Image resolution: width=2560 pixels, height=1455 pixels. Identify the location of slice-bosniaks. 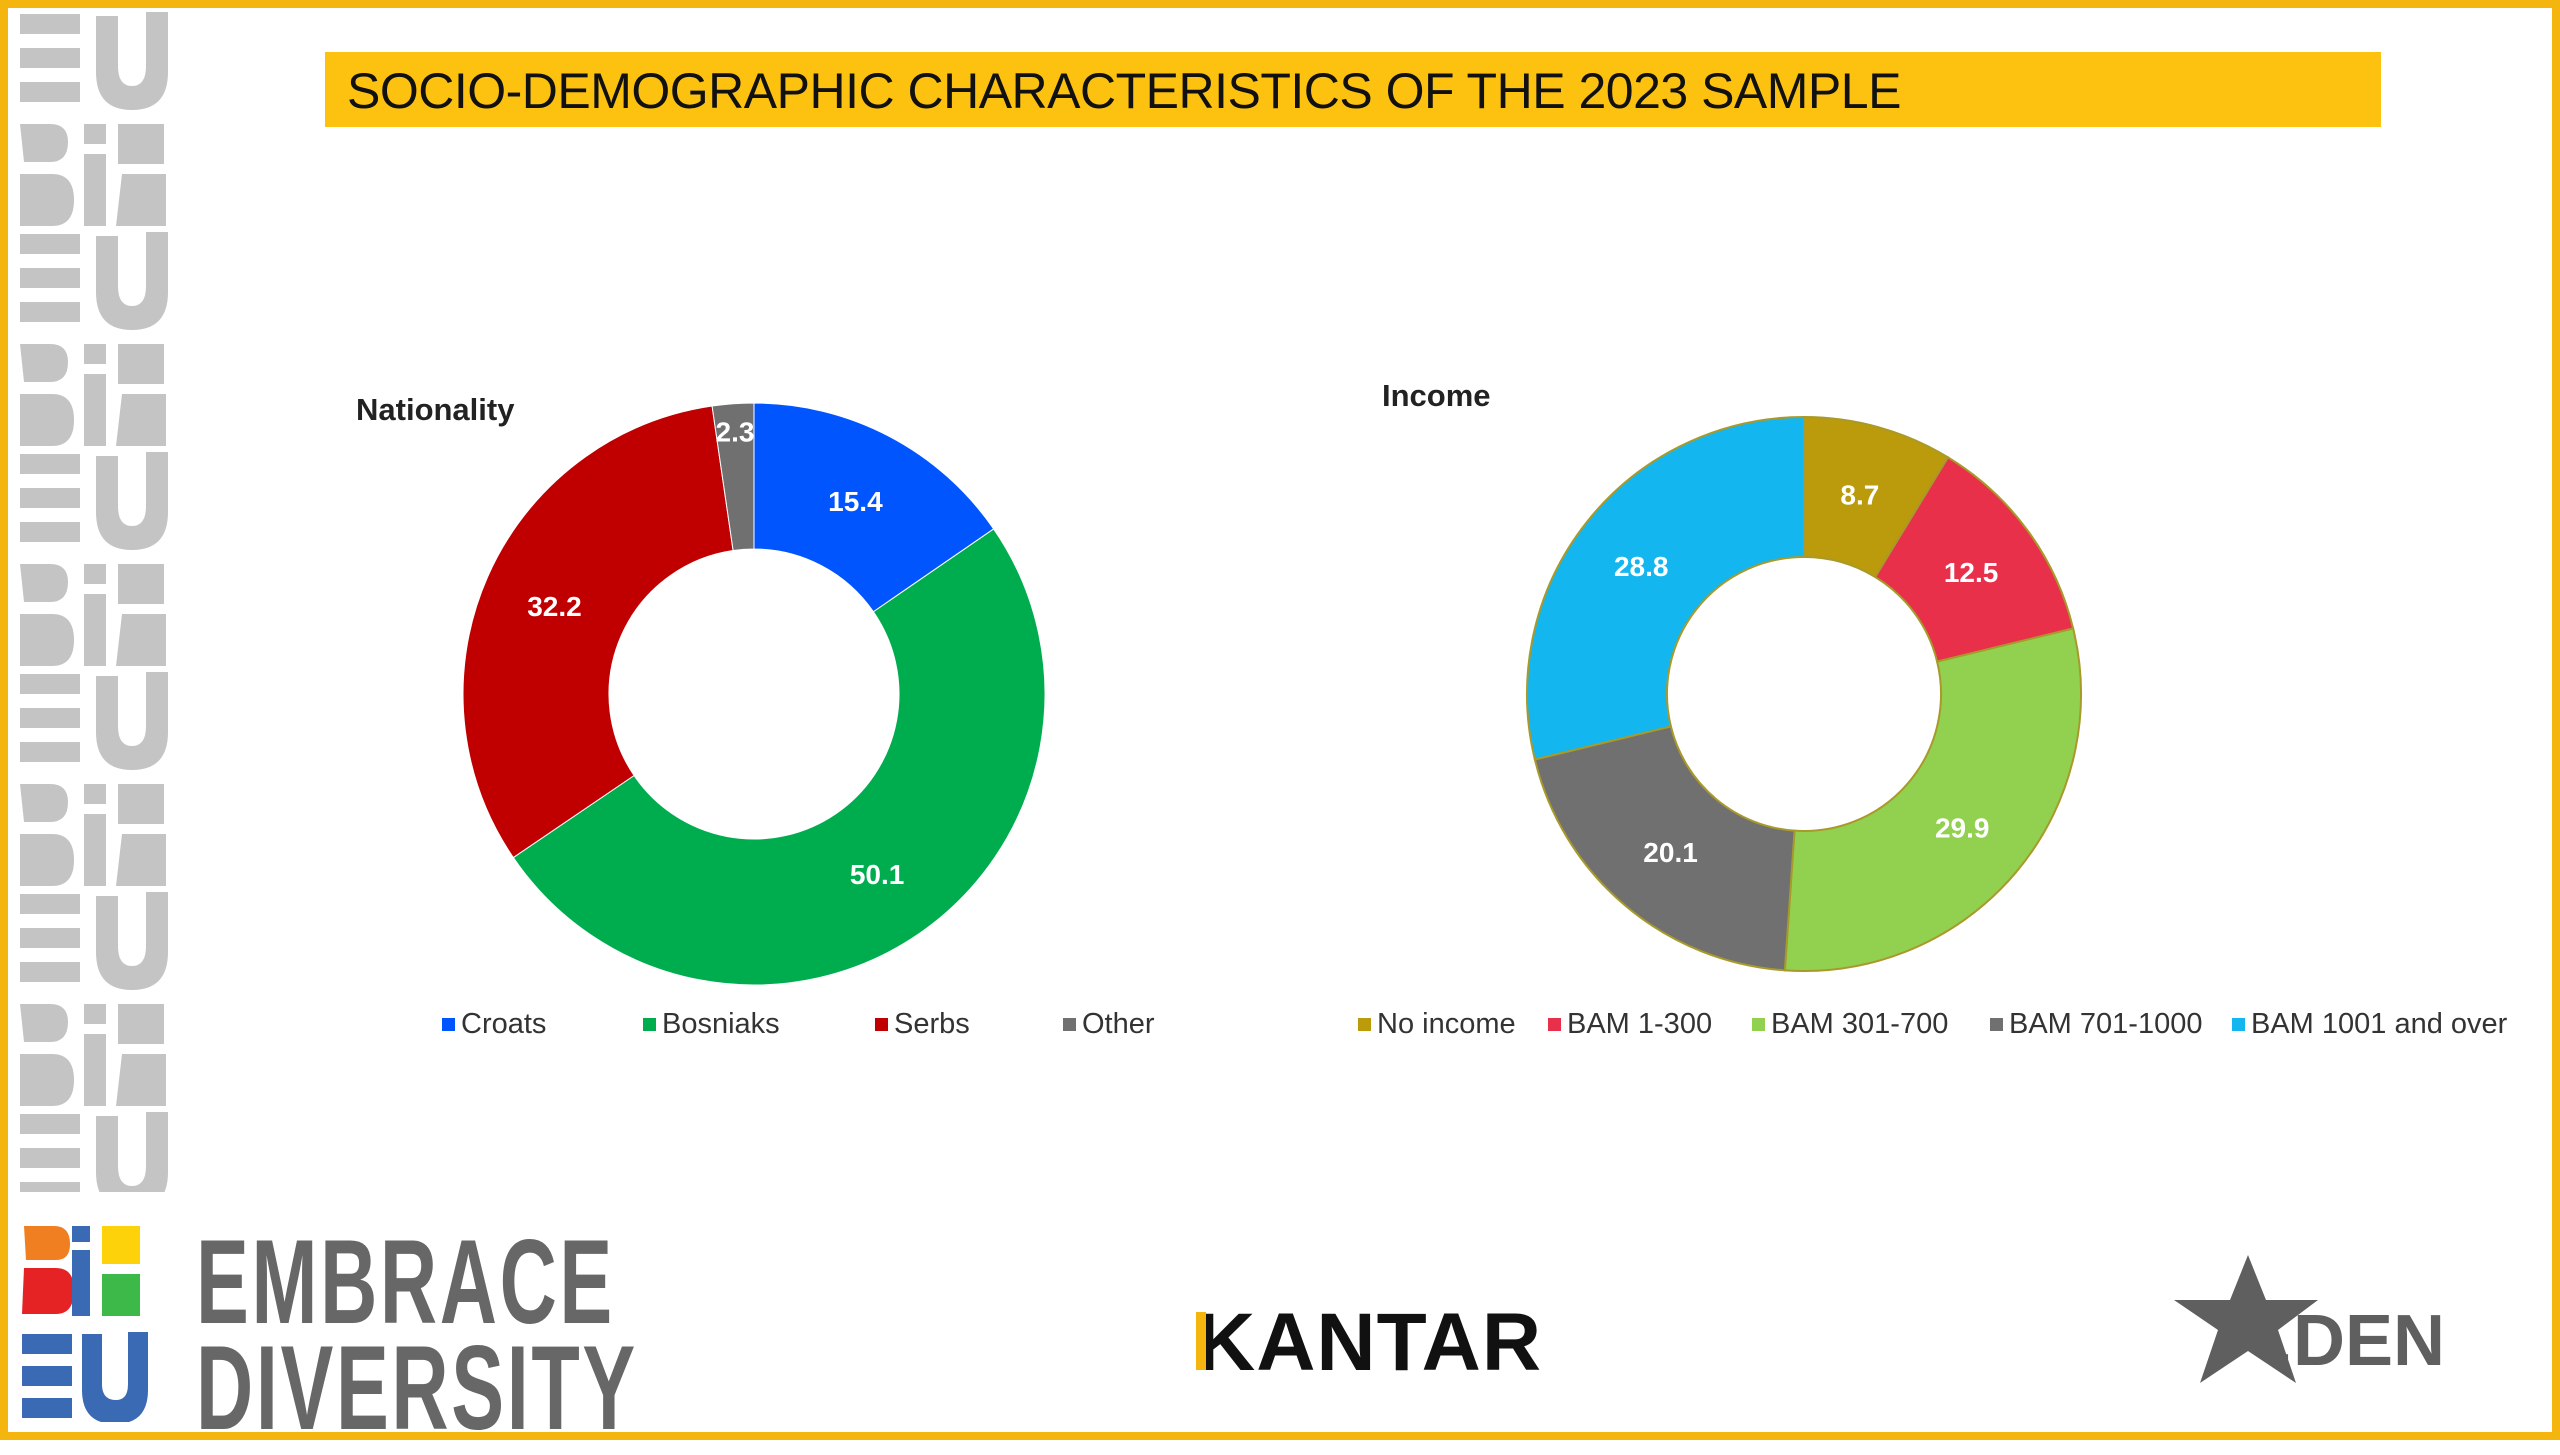
(779, 757).